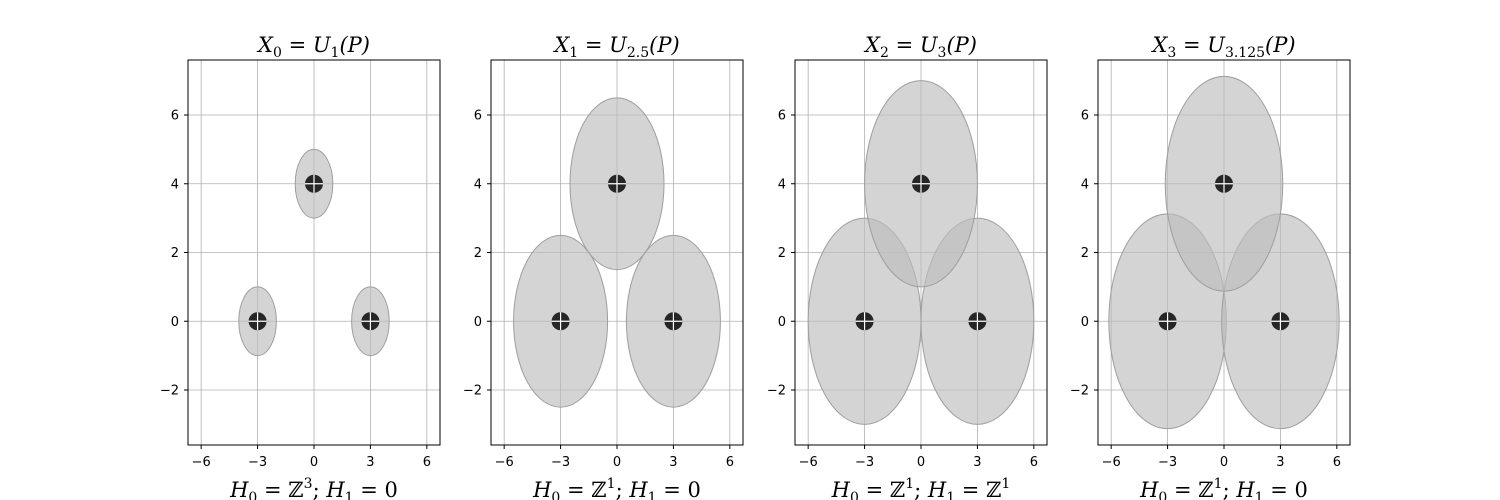  What do you see at coordinates (313, 488) in the screenshot?
I see `homology-label: H0 = ℤ3; H1 = 0` at bounding box center [313, 488].